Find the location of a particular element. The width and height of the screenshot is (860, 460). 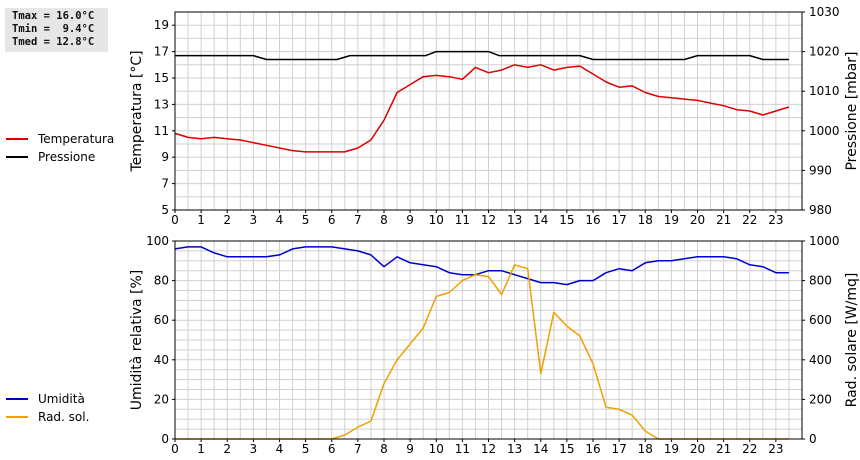

top-x-tick-label: 7 is located at coordinates (358, 220).